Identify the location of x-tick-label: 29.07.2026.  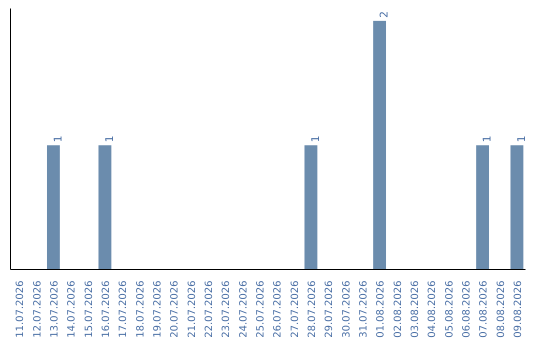
(330, 309).